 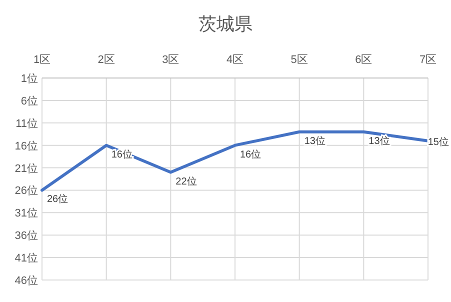 I want to click on y-tick-label: 41位, so click(x=26, y=258).